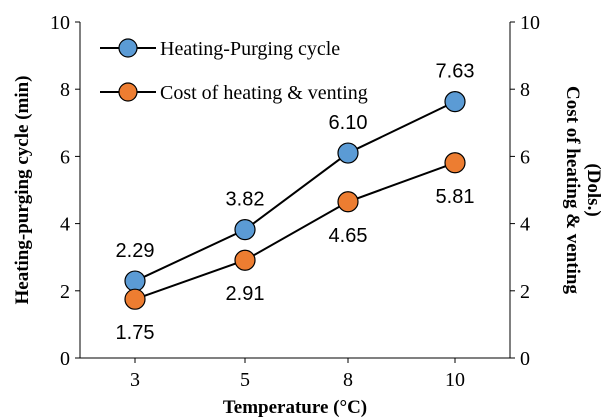  I want to click on right-y-tick-label: 0, so click(525, 359).